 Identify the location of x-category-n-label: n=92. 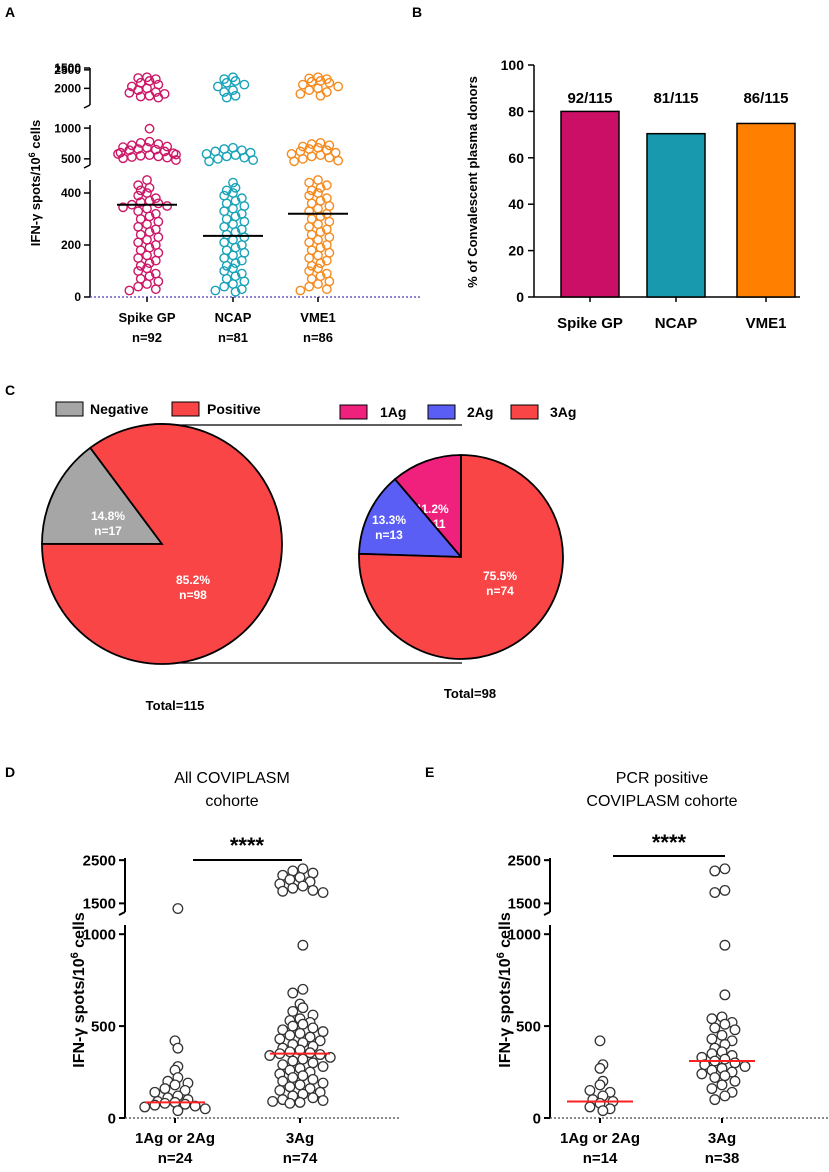
(147, 337).